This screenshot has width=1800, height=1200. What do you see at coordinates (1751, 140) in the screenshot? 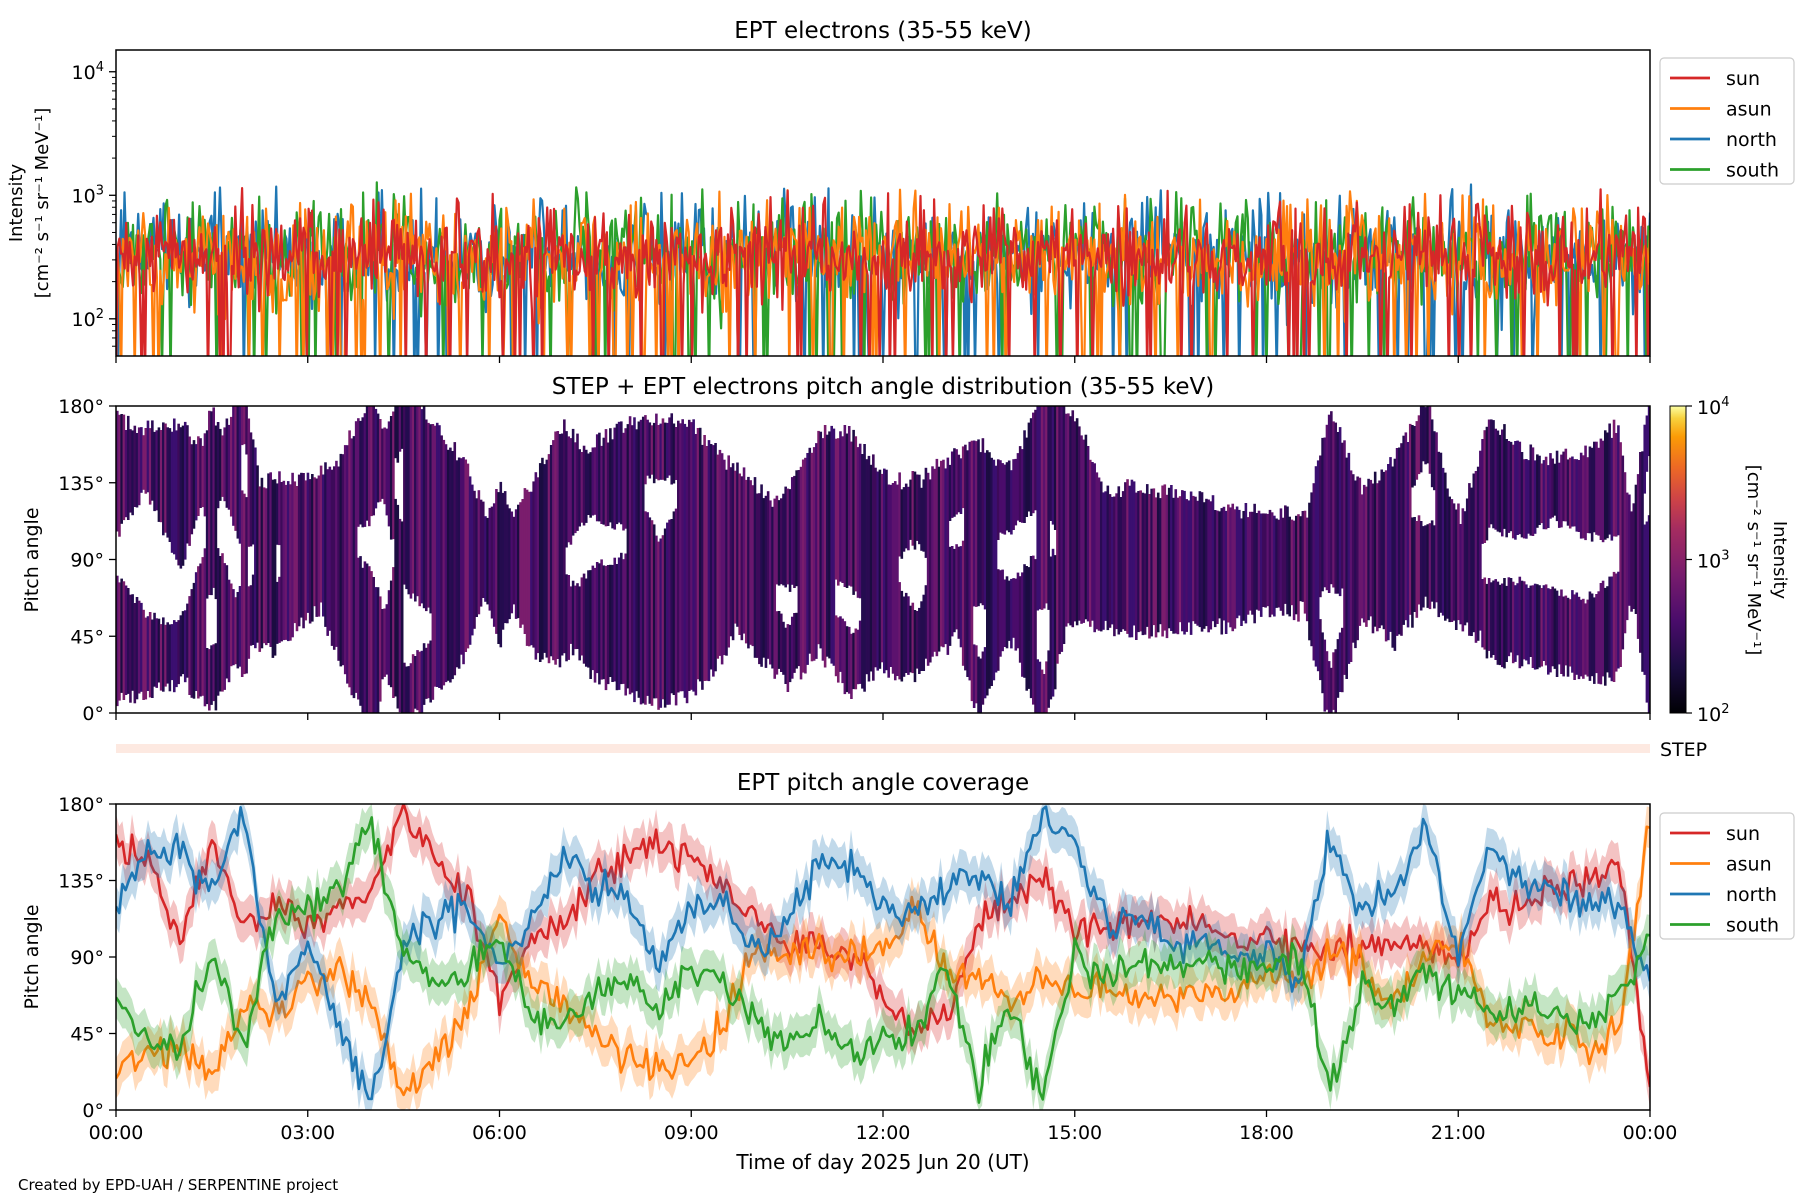
I see `legend-label-north: north` at bounding box center [1751, 140].